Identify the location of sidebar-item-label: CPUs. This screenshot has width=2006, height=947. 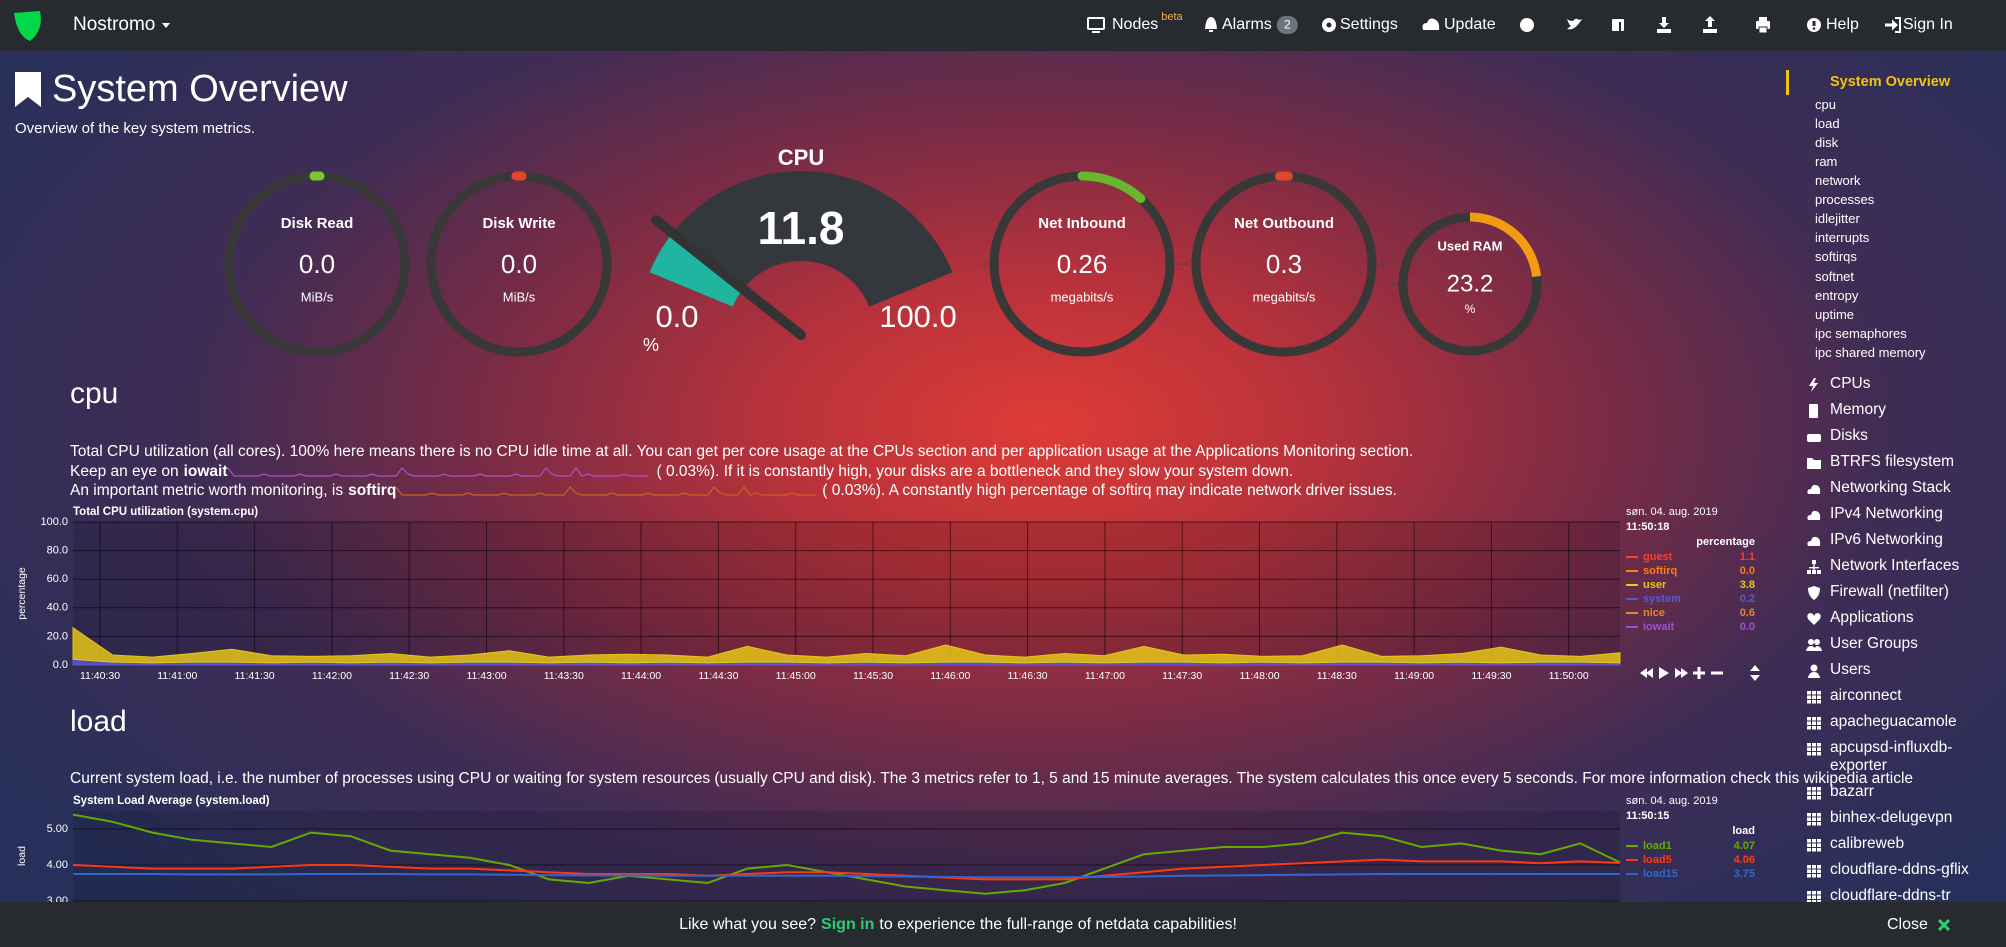
(1850, 383).